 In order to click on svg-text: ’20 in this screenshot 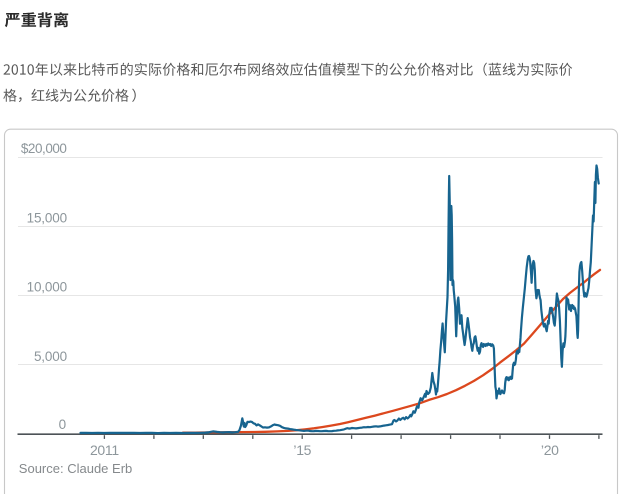, I will do `click(550, 450)`.